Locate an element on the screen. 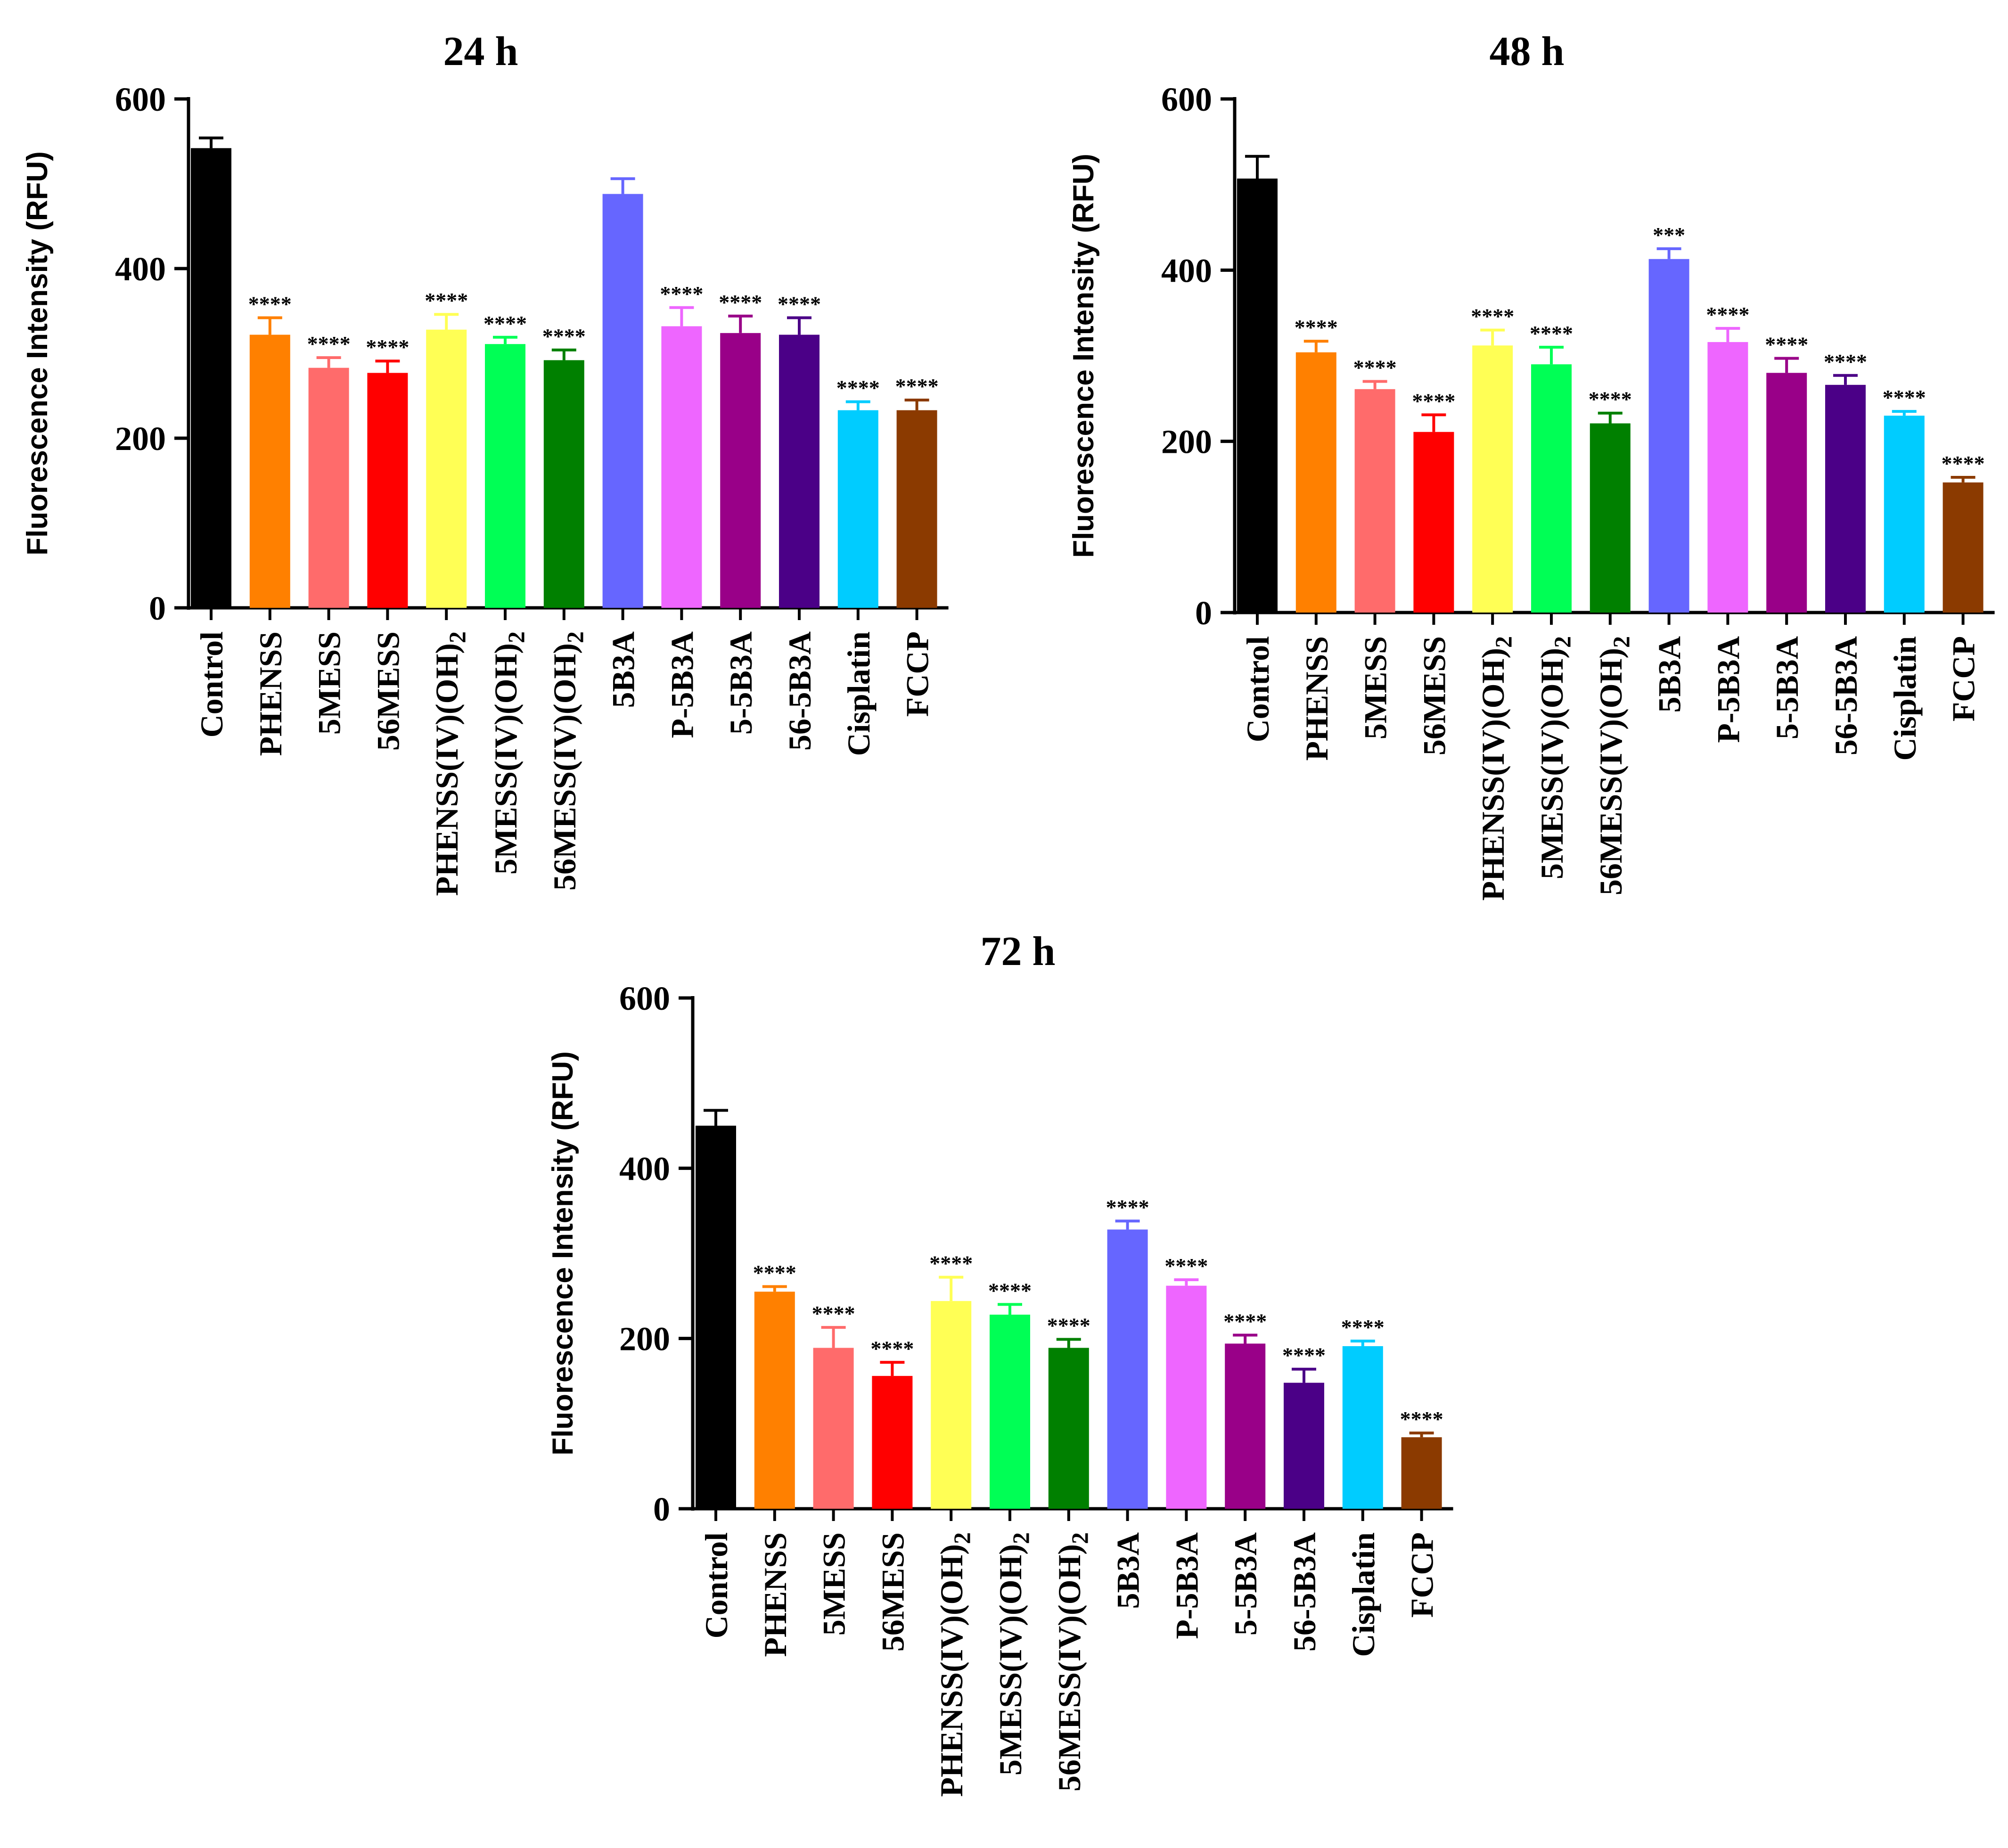 The width and height of the screenshot is (2008, 1848). x-tick-label: 5MESS(IV)(OH)2 is located at coordinates (508, 753).